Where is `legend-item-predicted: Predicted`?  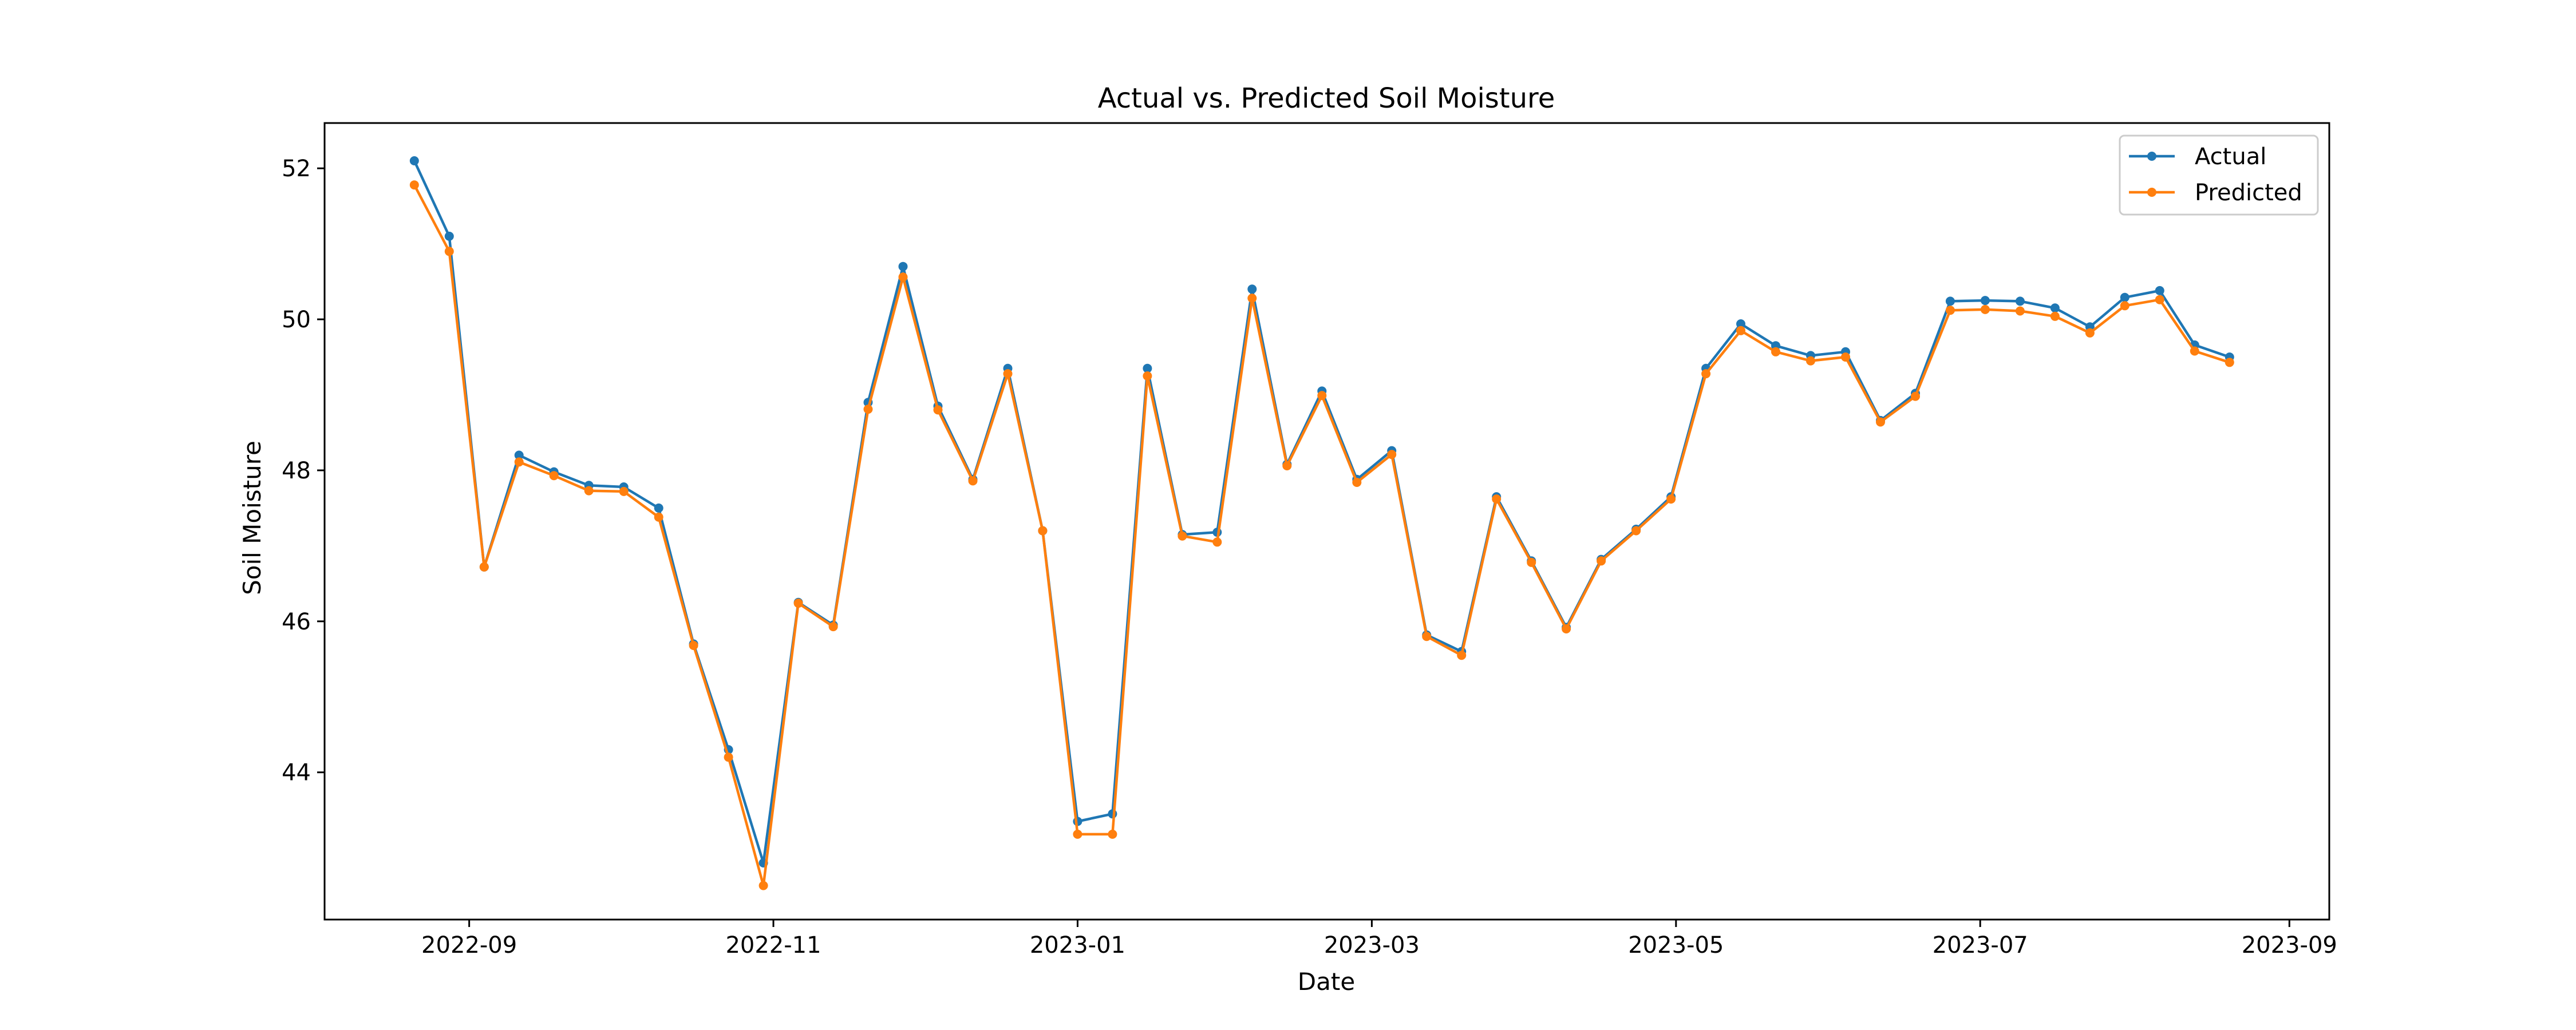
legend-item-predicted: Predicted is located at coordinates (2215, 193).